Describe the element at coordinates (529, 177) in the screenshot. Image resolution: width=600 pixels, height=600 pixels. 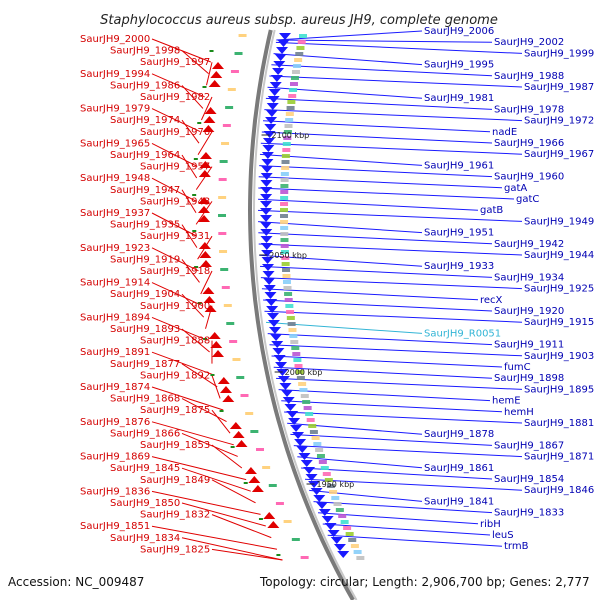
I see `gene-label-right: SaurJH9_1960` at that location.